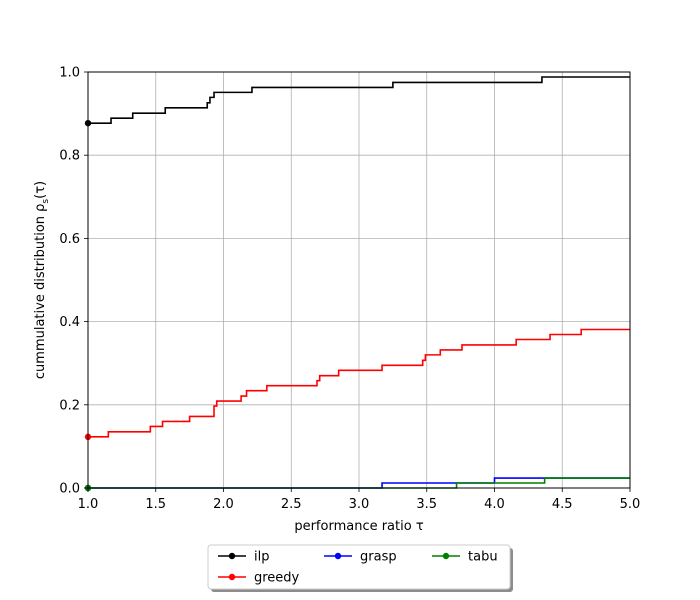 The image size is (700, 600). I want to click on y-tick-label: 0.0, so click(69, 489).